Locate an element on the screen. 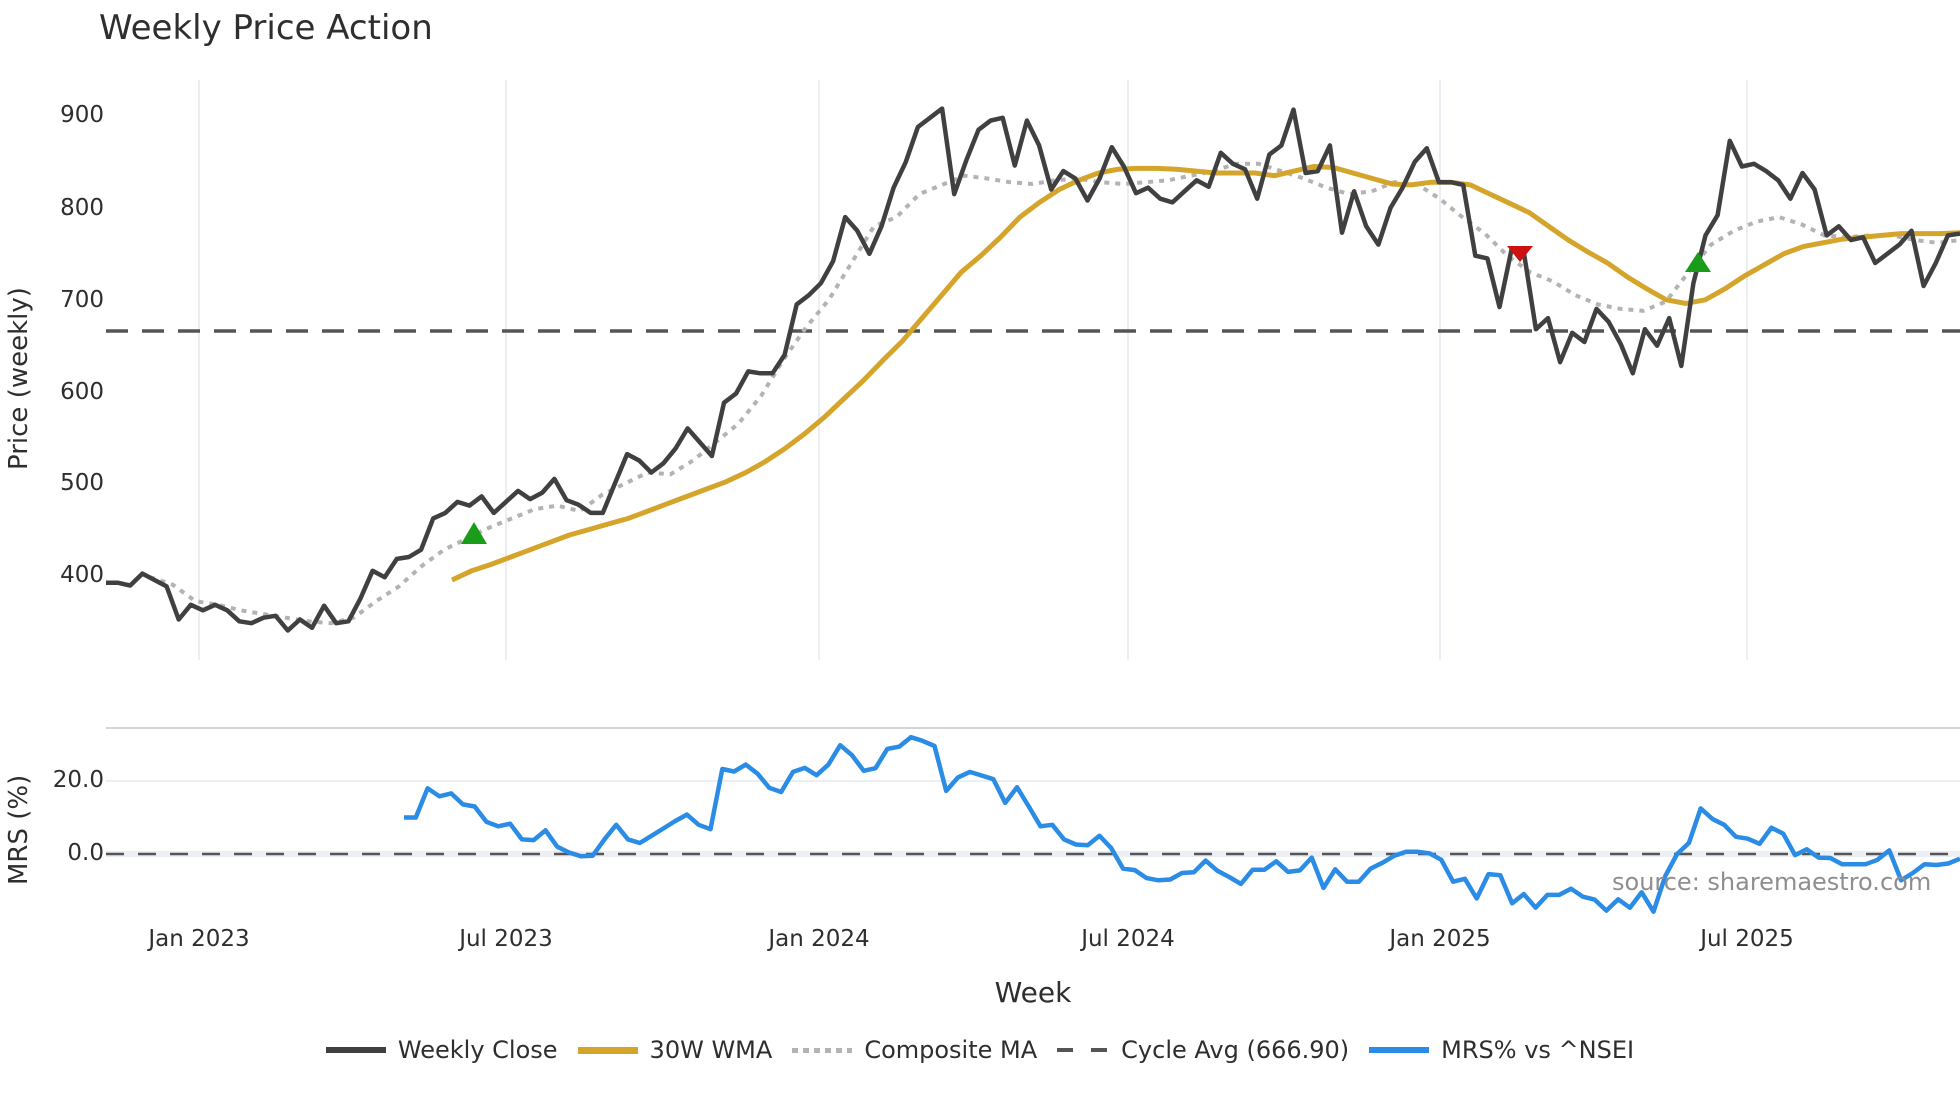 The image size is (1960, 1102). legend-item-wma: 30W WMA is located at coordinates (675, 1050).